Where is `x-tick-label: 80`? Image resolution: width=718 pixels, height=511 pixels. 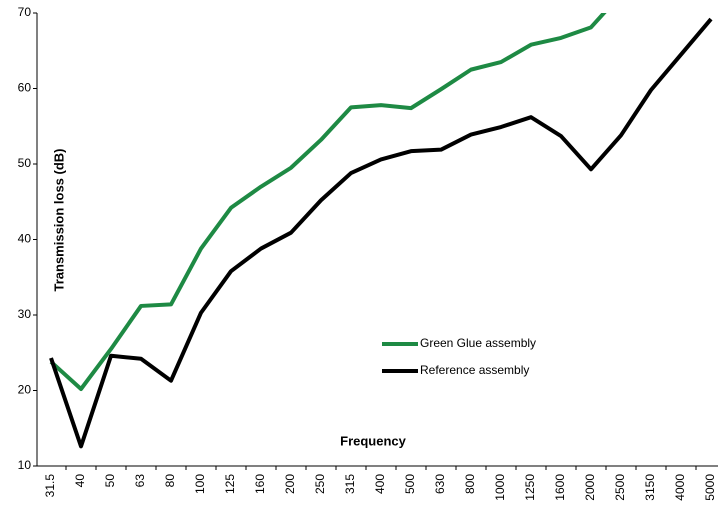
x-tick-label: 80 is located at coordinates (170, 481).